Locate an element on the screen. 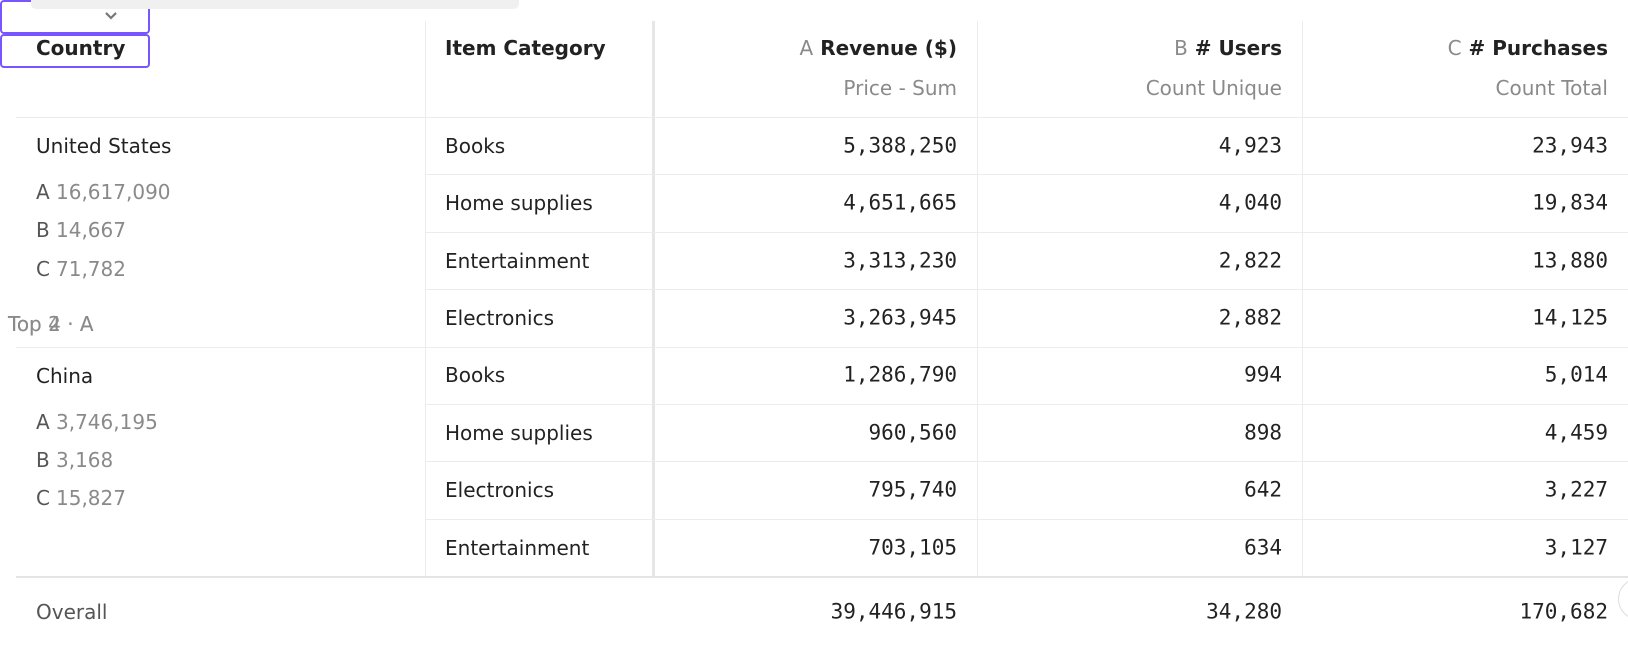  column-title: Revenue ($) is located at coordinates (888, 48).